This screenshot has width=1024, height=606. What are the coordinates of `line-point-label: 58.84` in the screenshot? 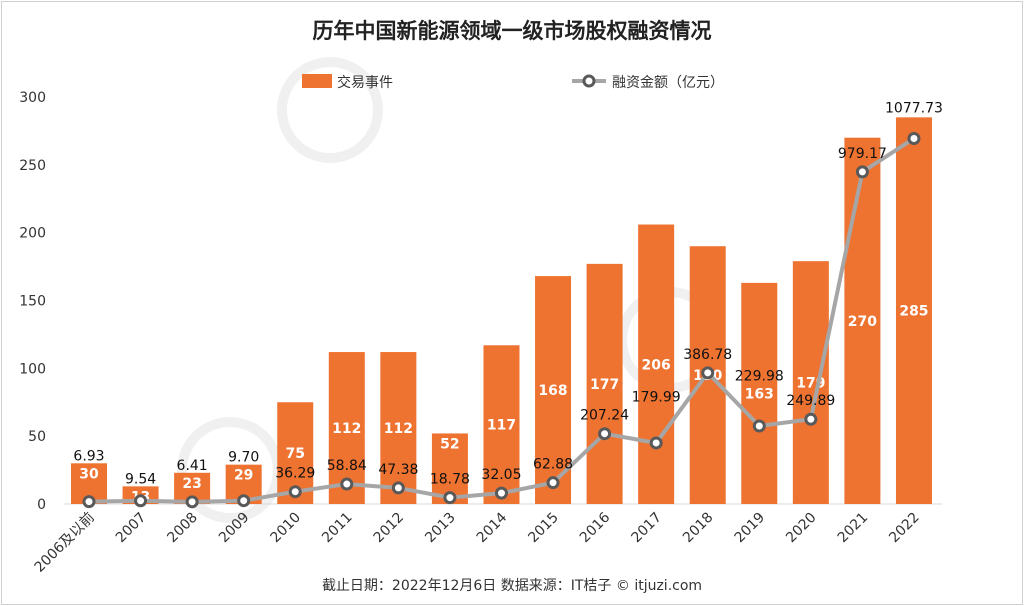 It's located at (347, 466).